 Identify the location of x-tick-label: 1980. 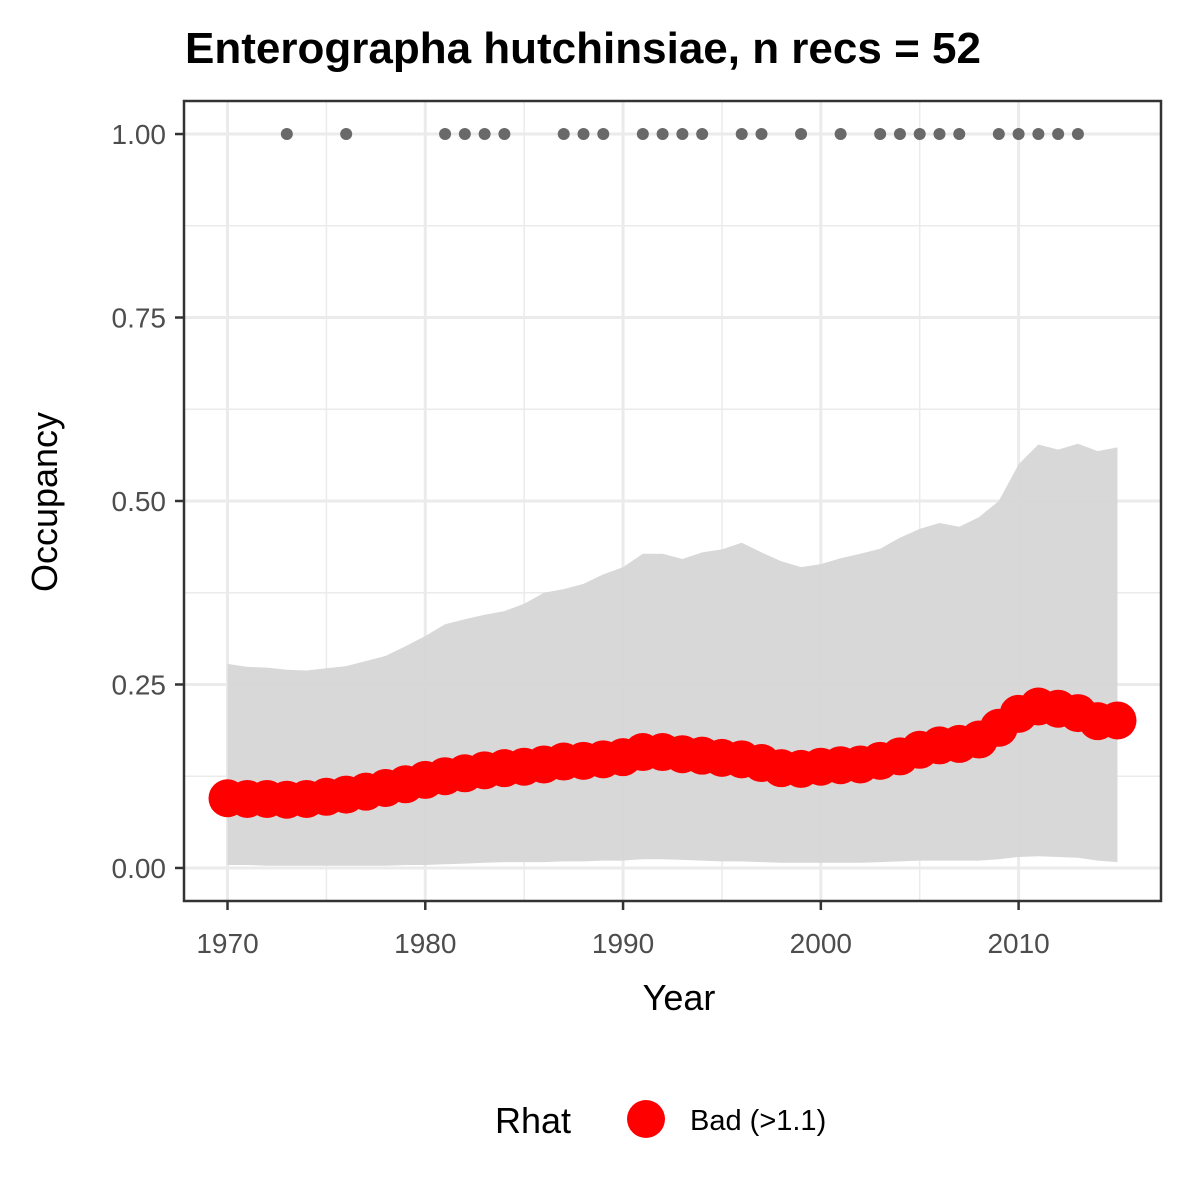
(425, 943).